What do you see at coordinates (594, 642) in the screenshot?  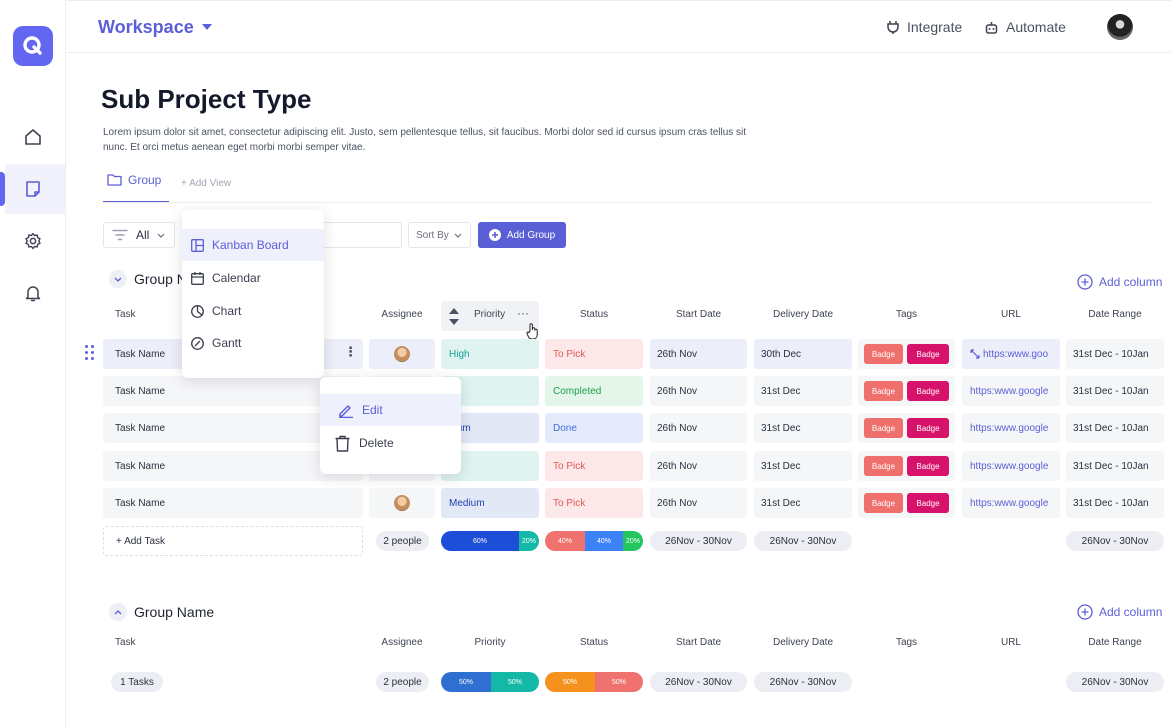 I see `header-status: Status` at bounding box center [594, 642].